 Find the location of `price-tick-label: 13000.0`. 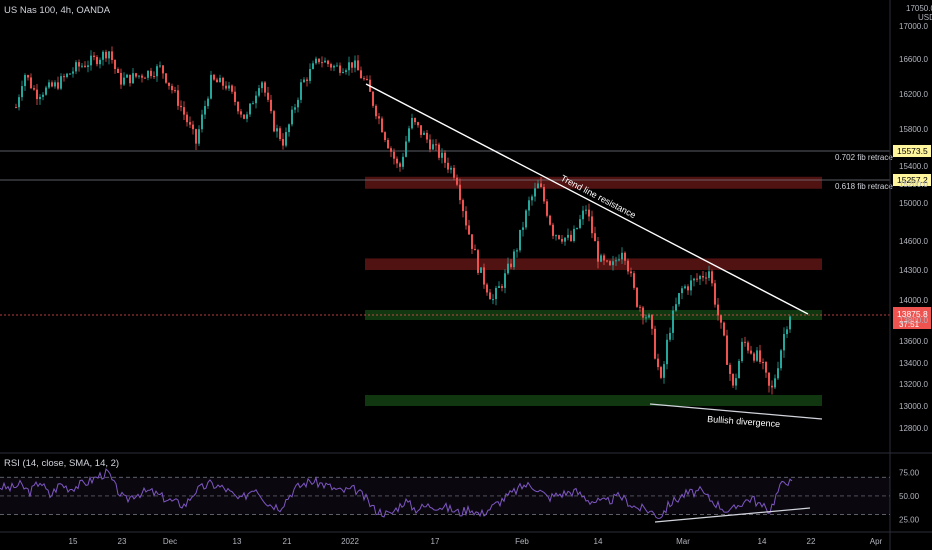

price-tick-label: 13000.0 is located at coordinates (913, 406).